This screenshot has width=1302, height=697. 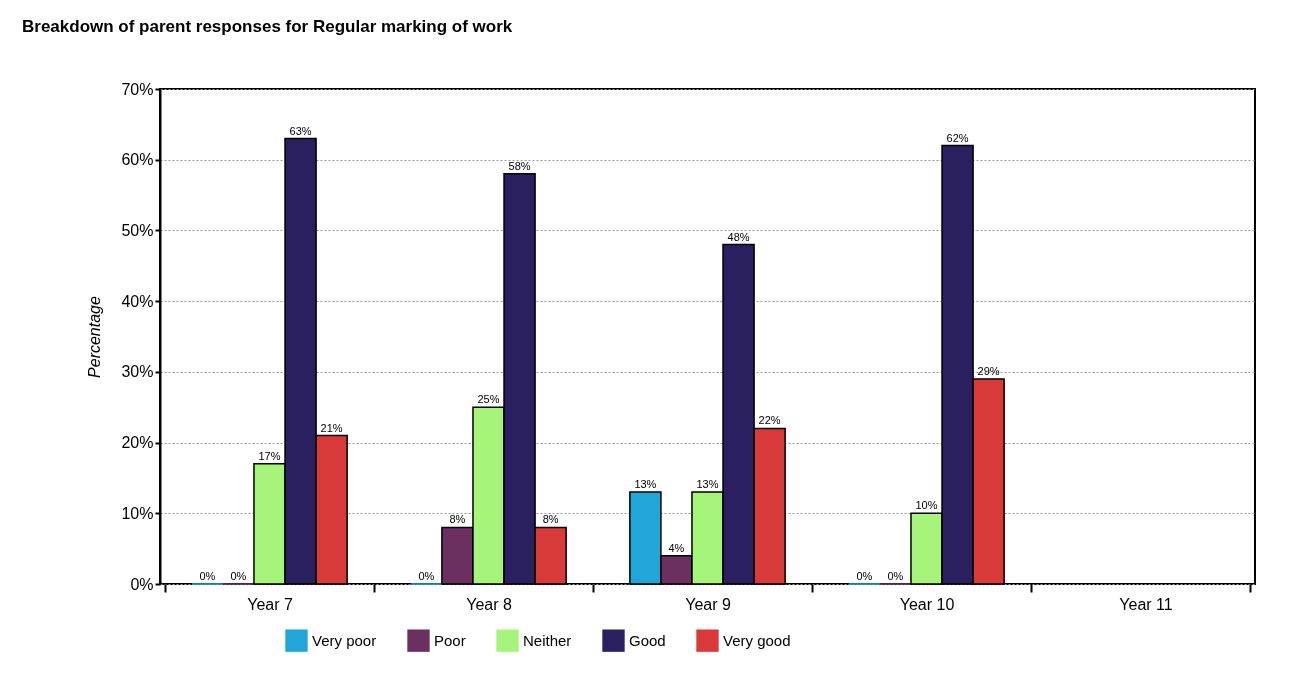 I want to click on chart-title: Breakdown of parent responses for Regular marking of work, so click(x=267, y=26).